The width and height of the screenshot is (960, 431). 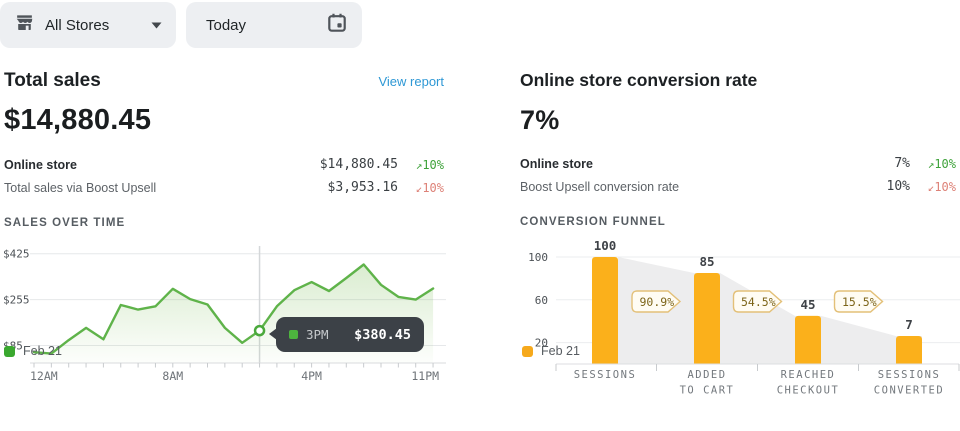 I want to click on axis-label: TO CART, so click(x=707, y=391).